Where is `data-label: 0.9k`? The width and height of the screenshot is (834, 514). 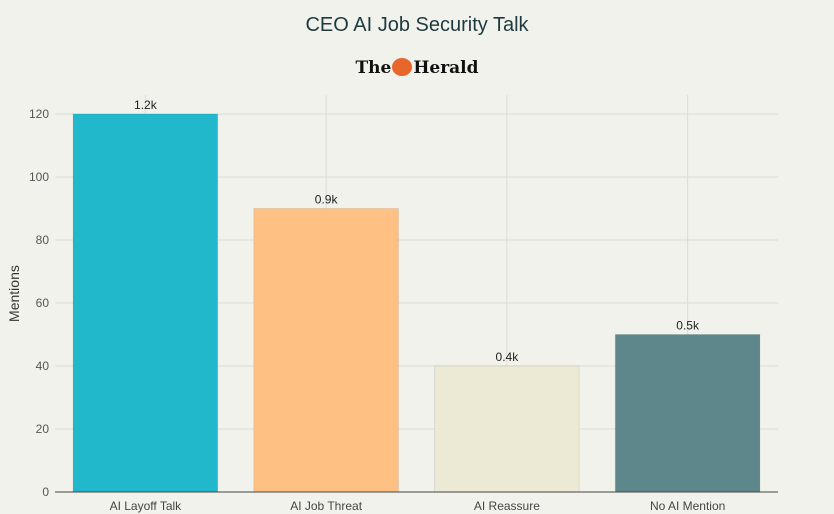
data-label: 0.9k is located at coordinates (327, 200).